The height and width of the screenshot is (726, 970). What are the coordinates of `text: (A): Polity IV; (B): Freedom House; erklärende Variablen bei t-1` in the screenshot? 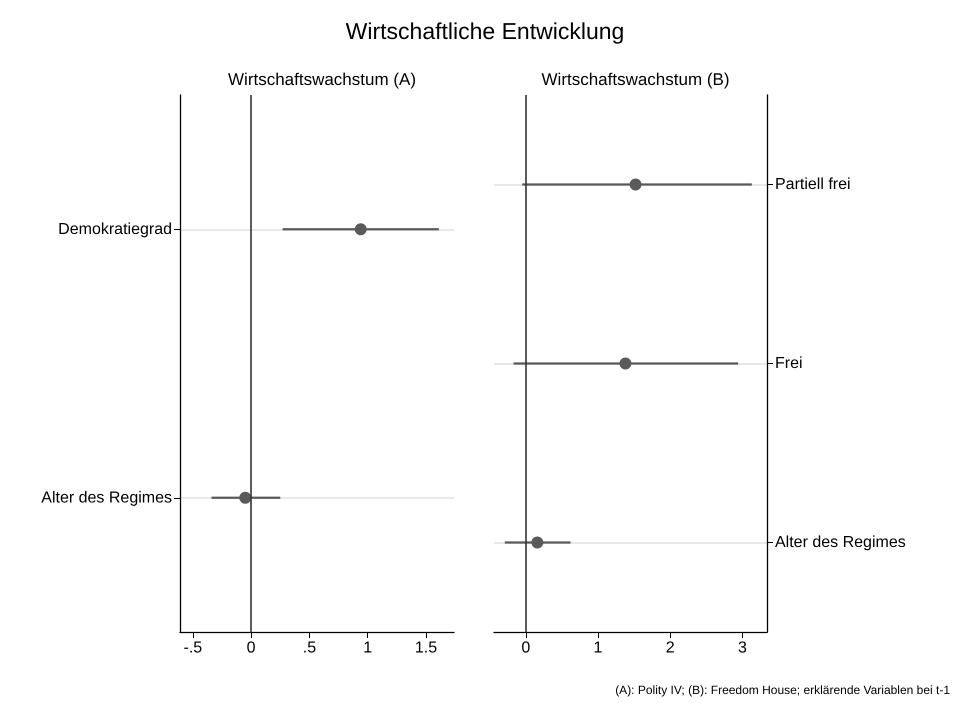 It's located at (782, 690).